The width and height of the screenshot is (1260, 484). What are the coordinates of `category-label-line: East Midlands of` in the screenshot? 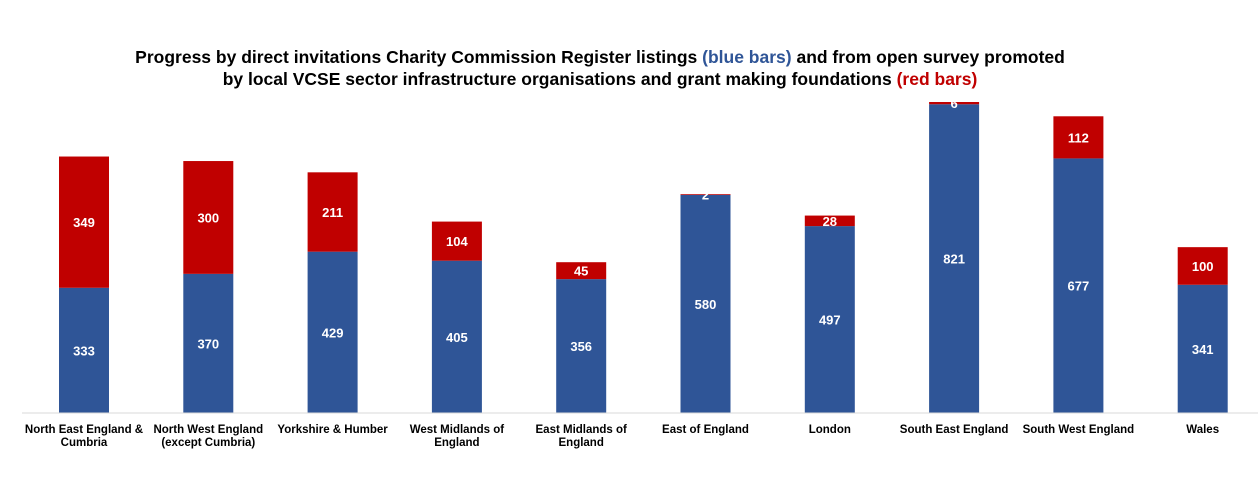 It's located at (582, 430).